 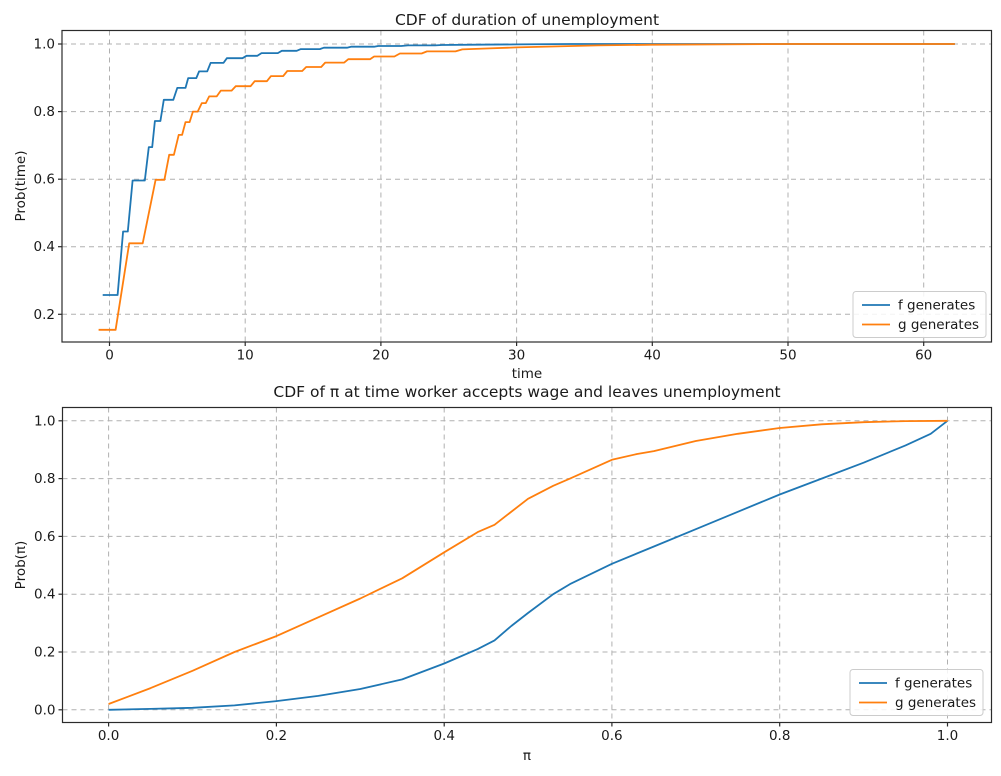 I want to click on y-tick-label: 0.0, so click(x=44, y=710).